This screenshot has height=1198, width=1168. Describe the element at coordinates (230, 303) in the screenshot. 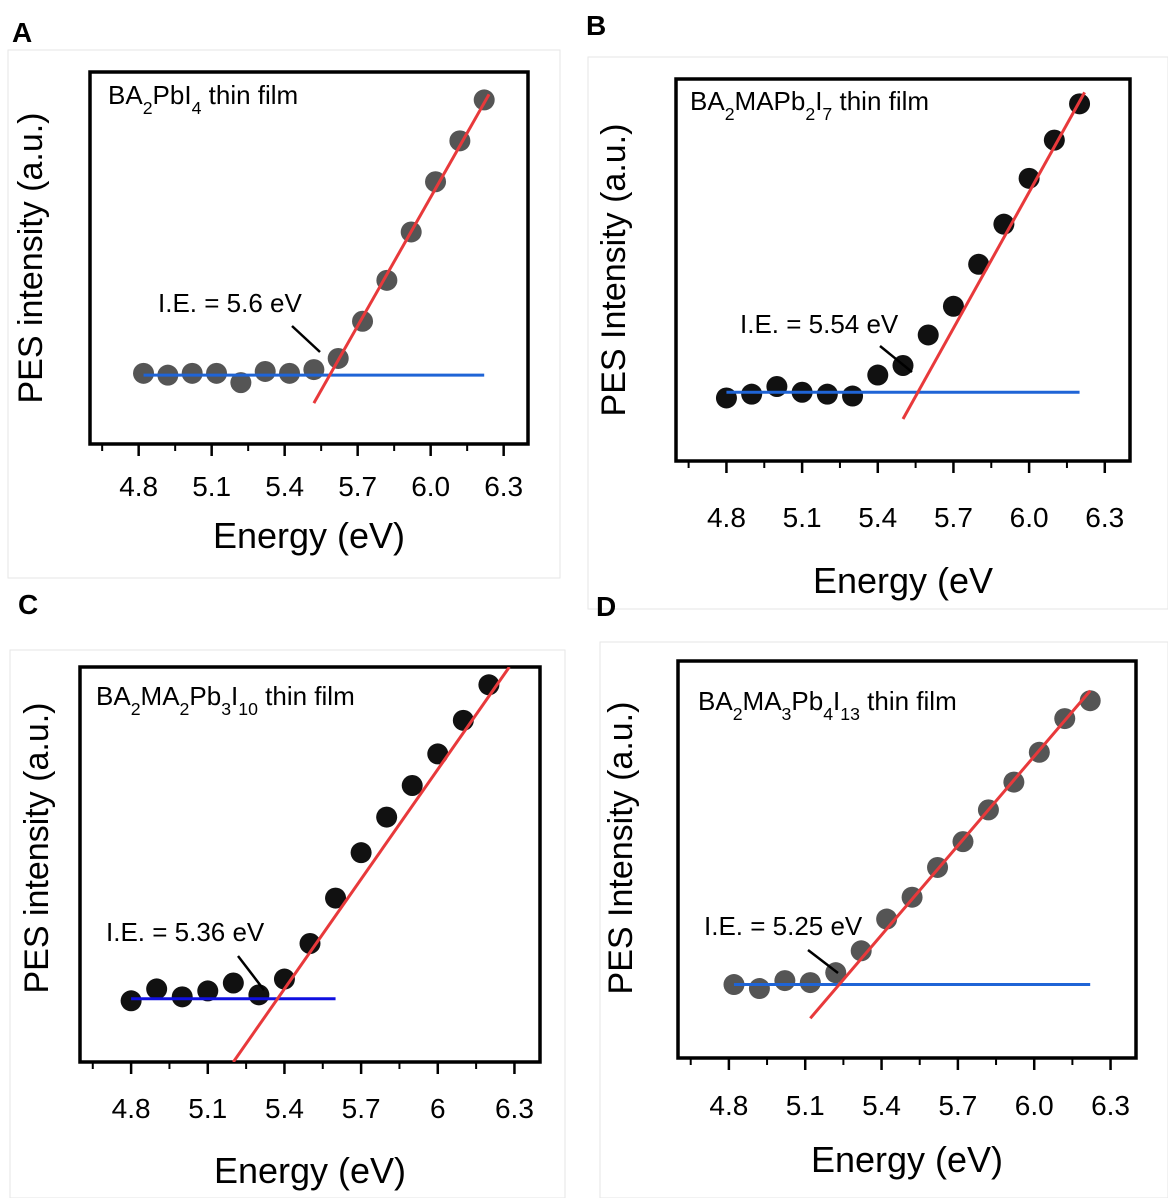

I see `ionization-energy-annotation: I.E. = 5.6 eV` at that location.